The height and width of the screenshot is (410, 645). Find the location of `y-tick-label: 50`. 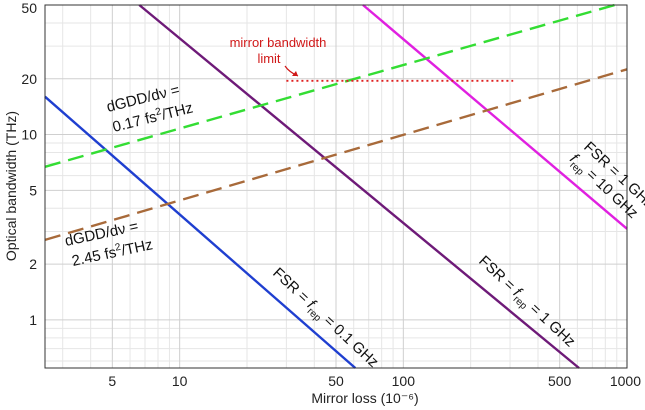

y-tick-label: 50 is located at coordinates (29, 8).